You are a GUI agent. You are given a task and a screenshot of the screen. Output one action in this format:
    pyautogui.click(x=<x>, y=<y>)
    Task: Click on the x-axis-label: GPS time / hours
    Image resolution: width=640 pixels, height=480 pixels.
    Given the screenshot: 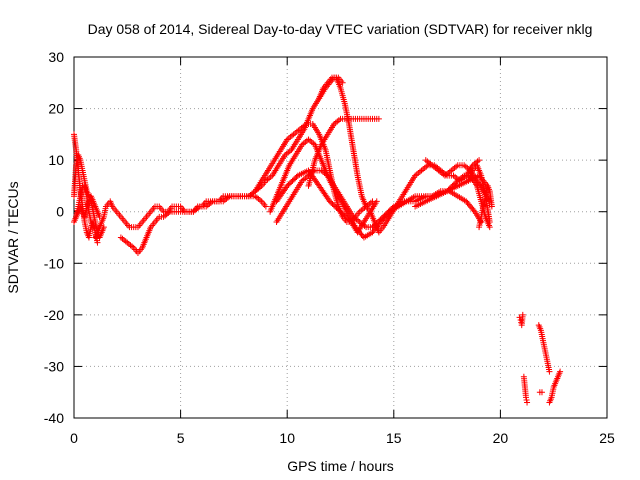 What is the action you would take?
    pyautogui.click(x=340, y=466)
    